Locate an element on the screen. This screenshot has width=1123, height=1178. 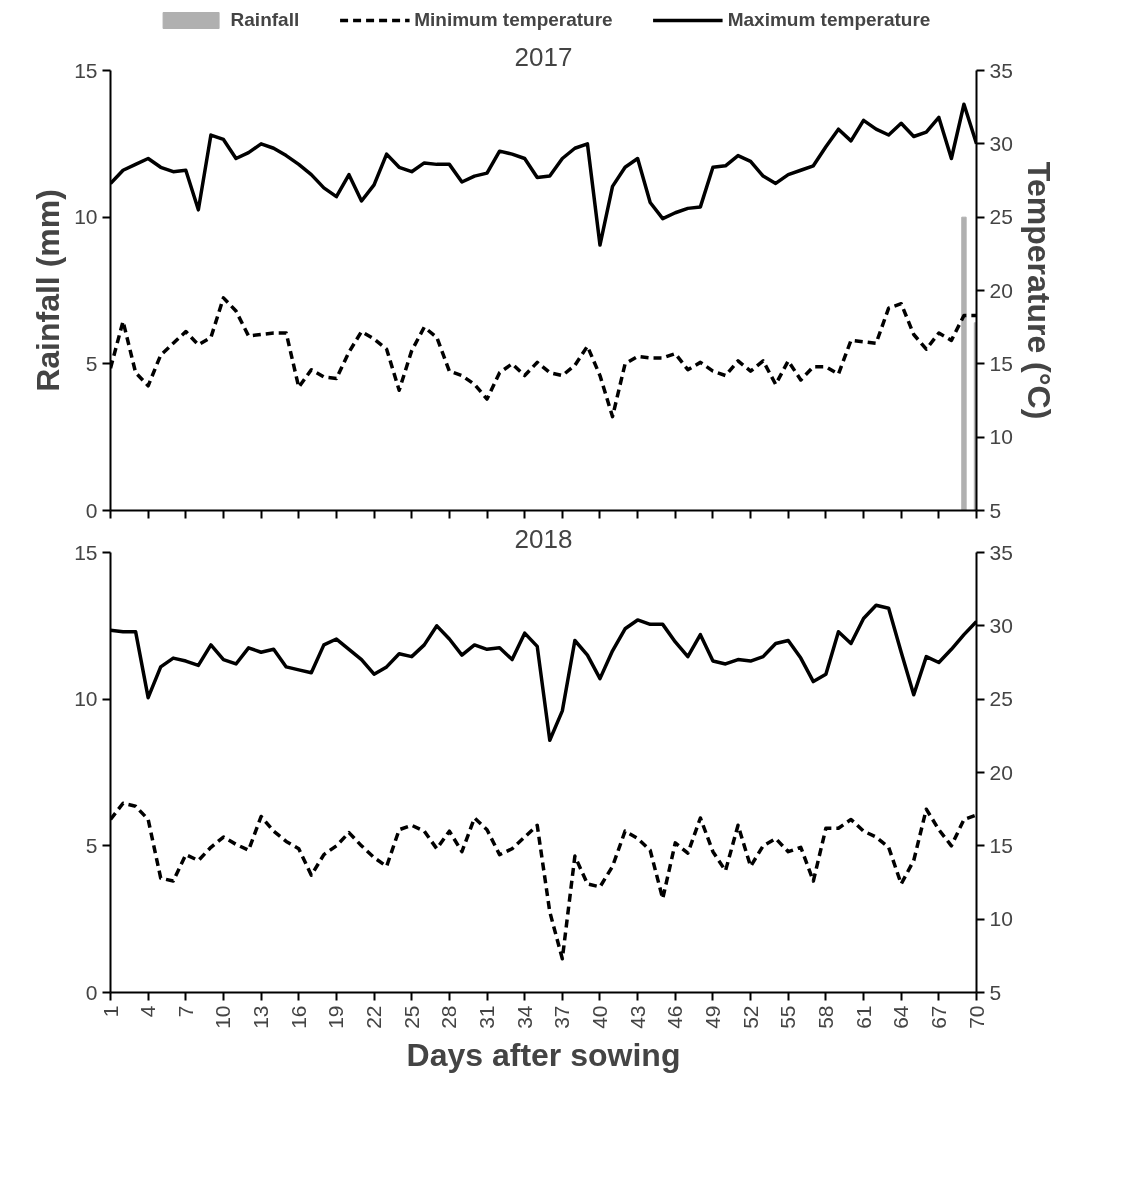
y2-axis-title: Temperature (°C) is located at coordinates (1038, 290).